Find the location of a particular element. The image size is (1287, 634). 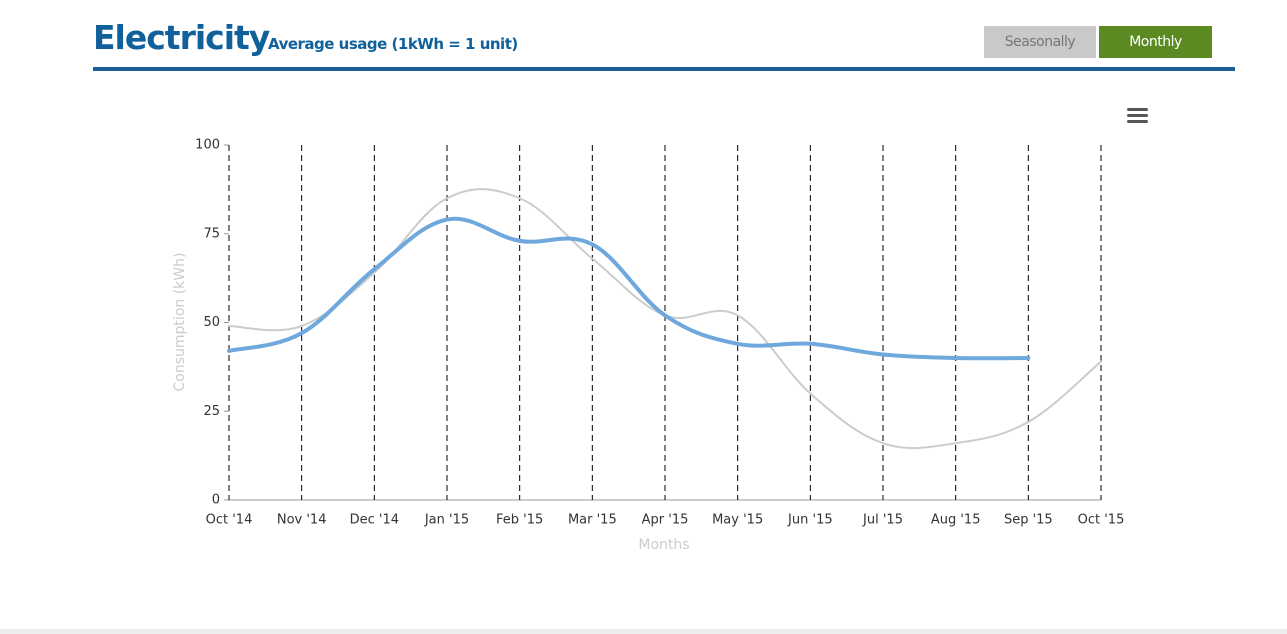

x-tick-label: Nov '14 is located at coordinates (302, 520).